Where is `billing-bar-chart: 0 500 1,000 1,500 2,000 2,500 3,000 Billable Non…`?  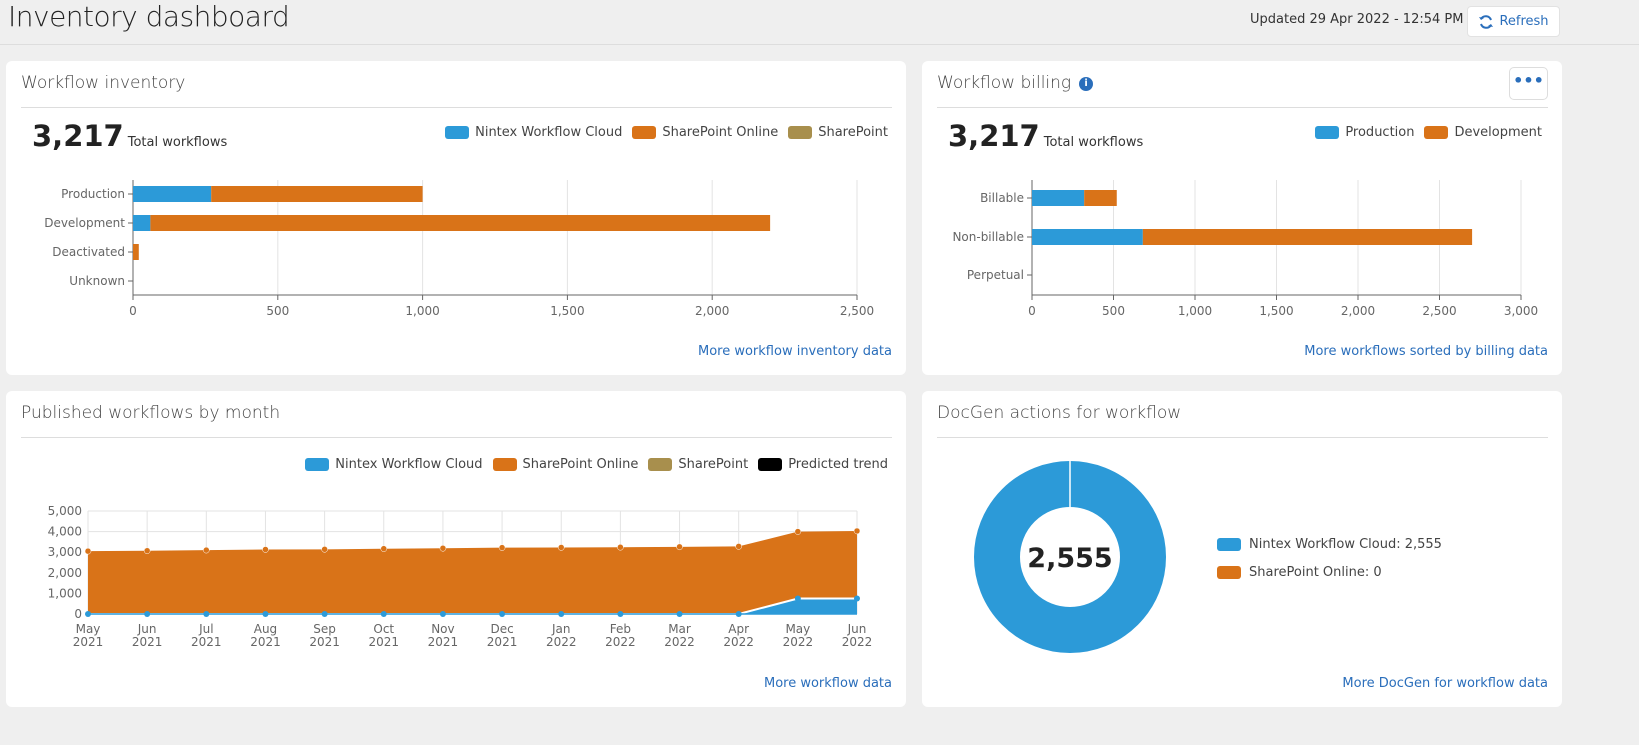 billing-bar-chart: 0 500 1,000 1,500 2,000 2,500 3,000 Billable Non… is located at coordinates (1245, 249).